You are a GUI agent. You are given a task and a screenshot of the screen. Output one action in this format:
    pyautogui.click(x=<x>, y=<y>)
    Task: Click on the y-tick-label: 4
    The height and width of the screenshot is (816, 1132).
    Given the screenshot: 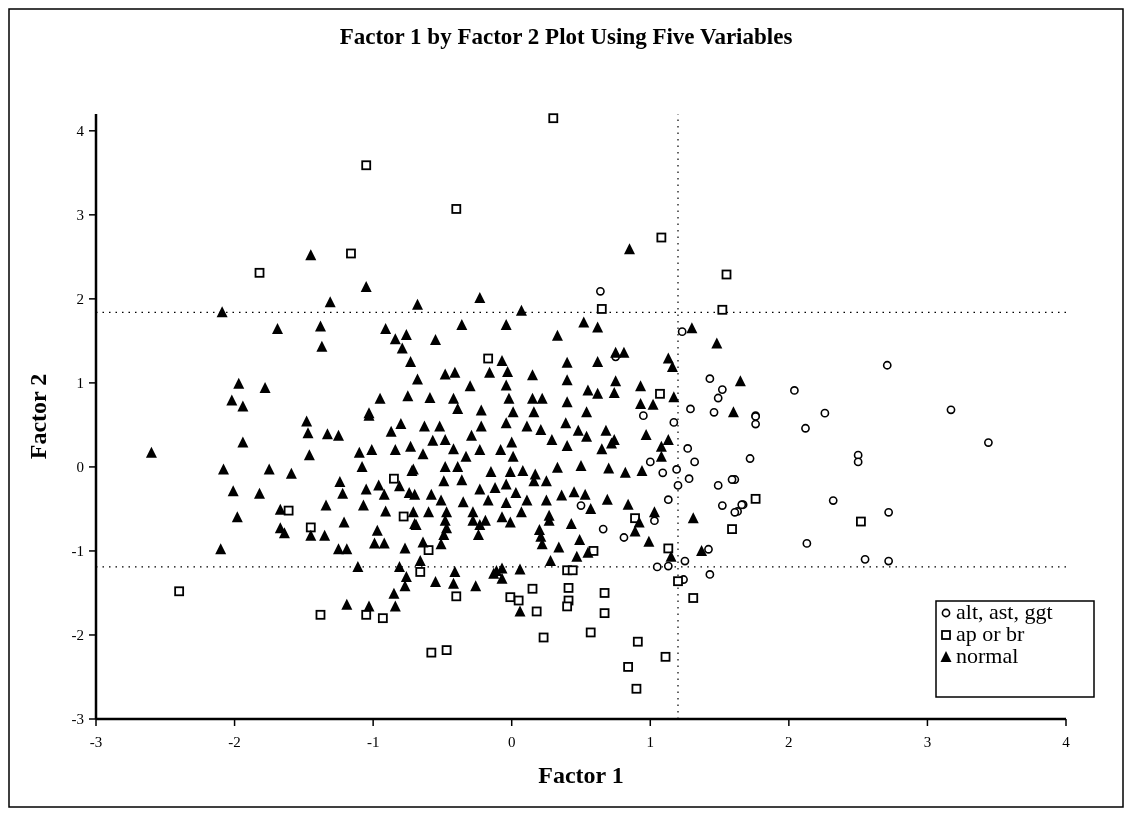 What is the action you would take?
    pyautogui.click(x=80, y=131)
    